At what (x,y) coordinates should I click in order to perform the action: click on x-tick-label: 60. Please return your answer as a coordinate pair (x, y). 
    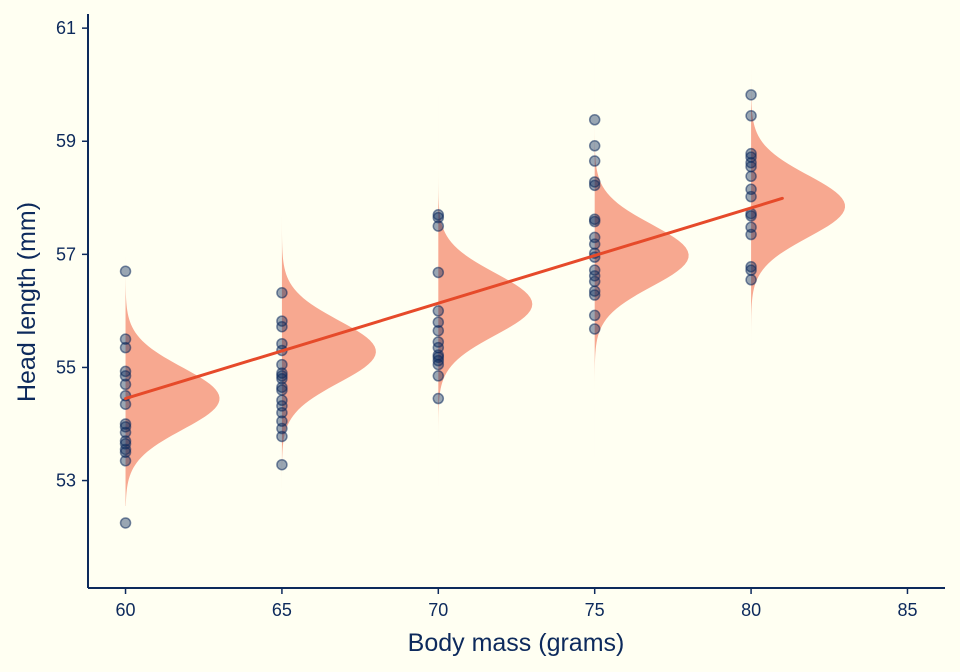
    Looking at the image, I should click on (126, 610).